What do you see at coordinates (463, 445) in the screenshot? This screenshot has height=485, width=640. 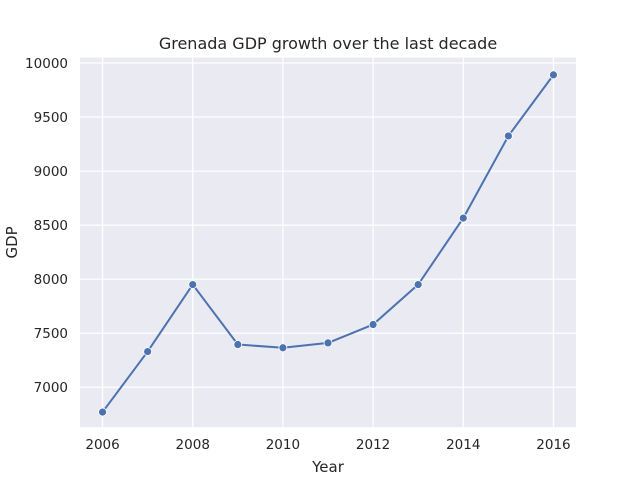 I see `x-tick-label: 2014` at bounding box center [463, 445].